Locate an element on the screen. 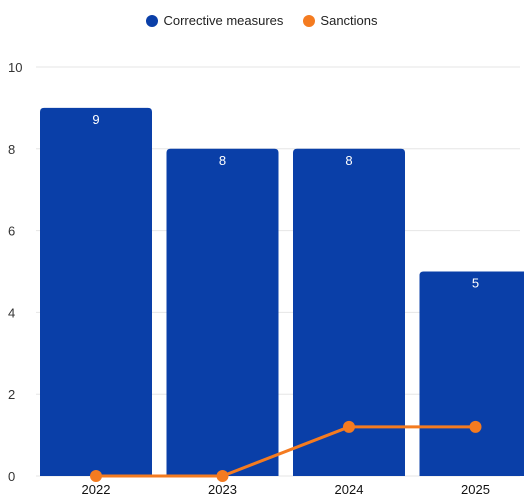 Image resolution: width=524 pixels, height=497 pixels. y-tick-label: 6 is located at coordinates (11, 231).